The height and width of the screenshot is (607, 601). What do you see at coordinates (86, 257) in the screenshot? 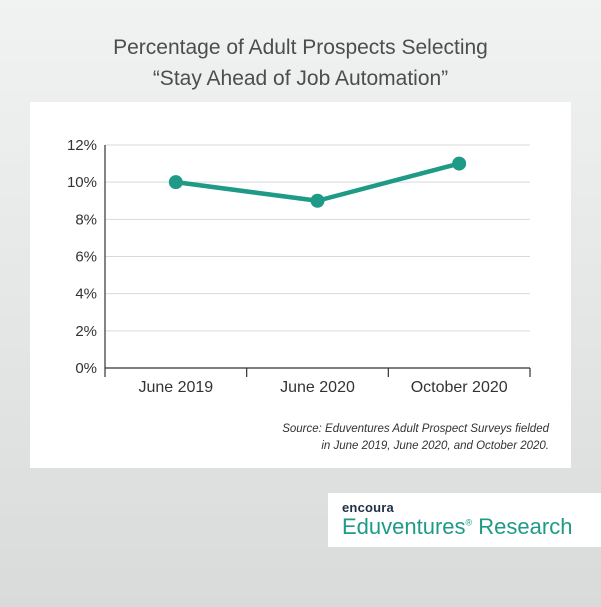
I see `y-tick-label: 6%` at bounding box center [86, 257].